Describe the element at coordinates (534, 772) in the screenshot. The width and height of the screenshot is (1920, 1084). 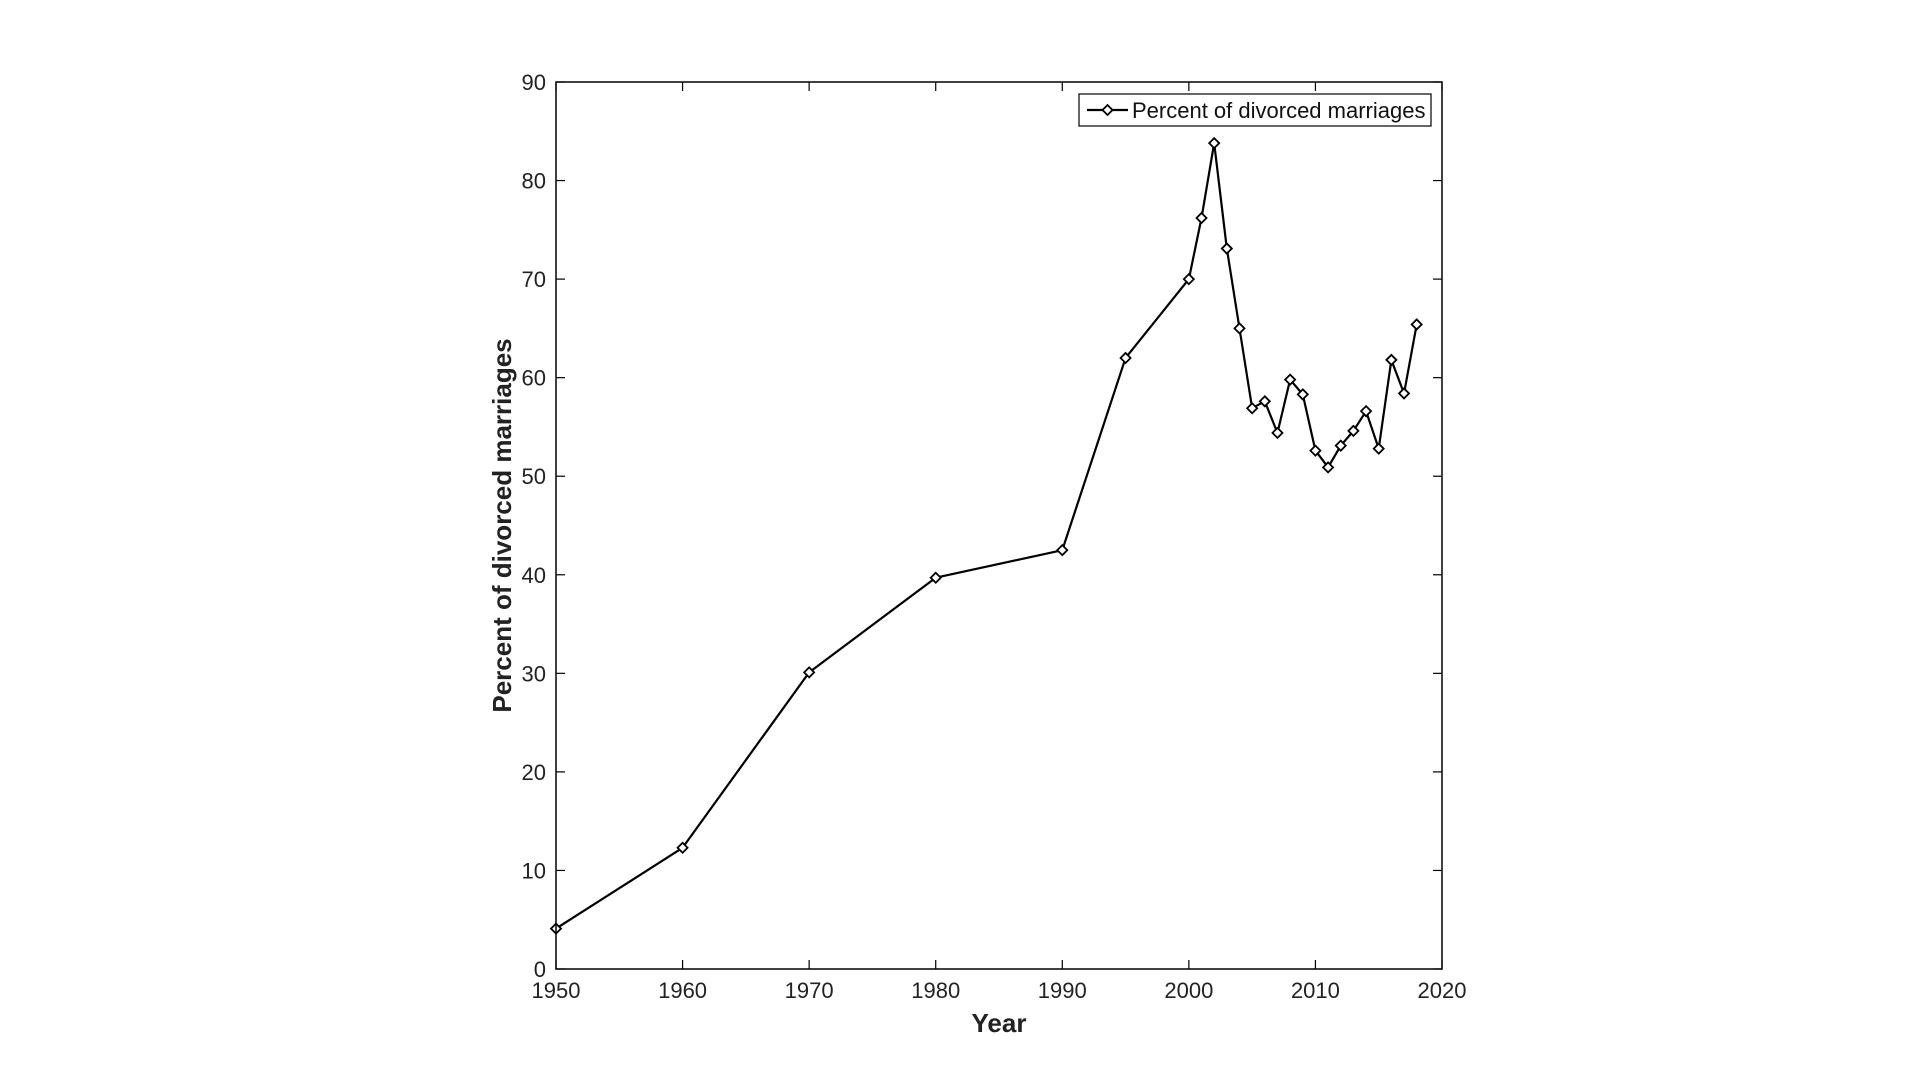
I see `y-tick-label: 20` at that location.